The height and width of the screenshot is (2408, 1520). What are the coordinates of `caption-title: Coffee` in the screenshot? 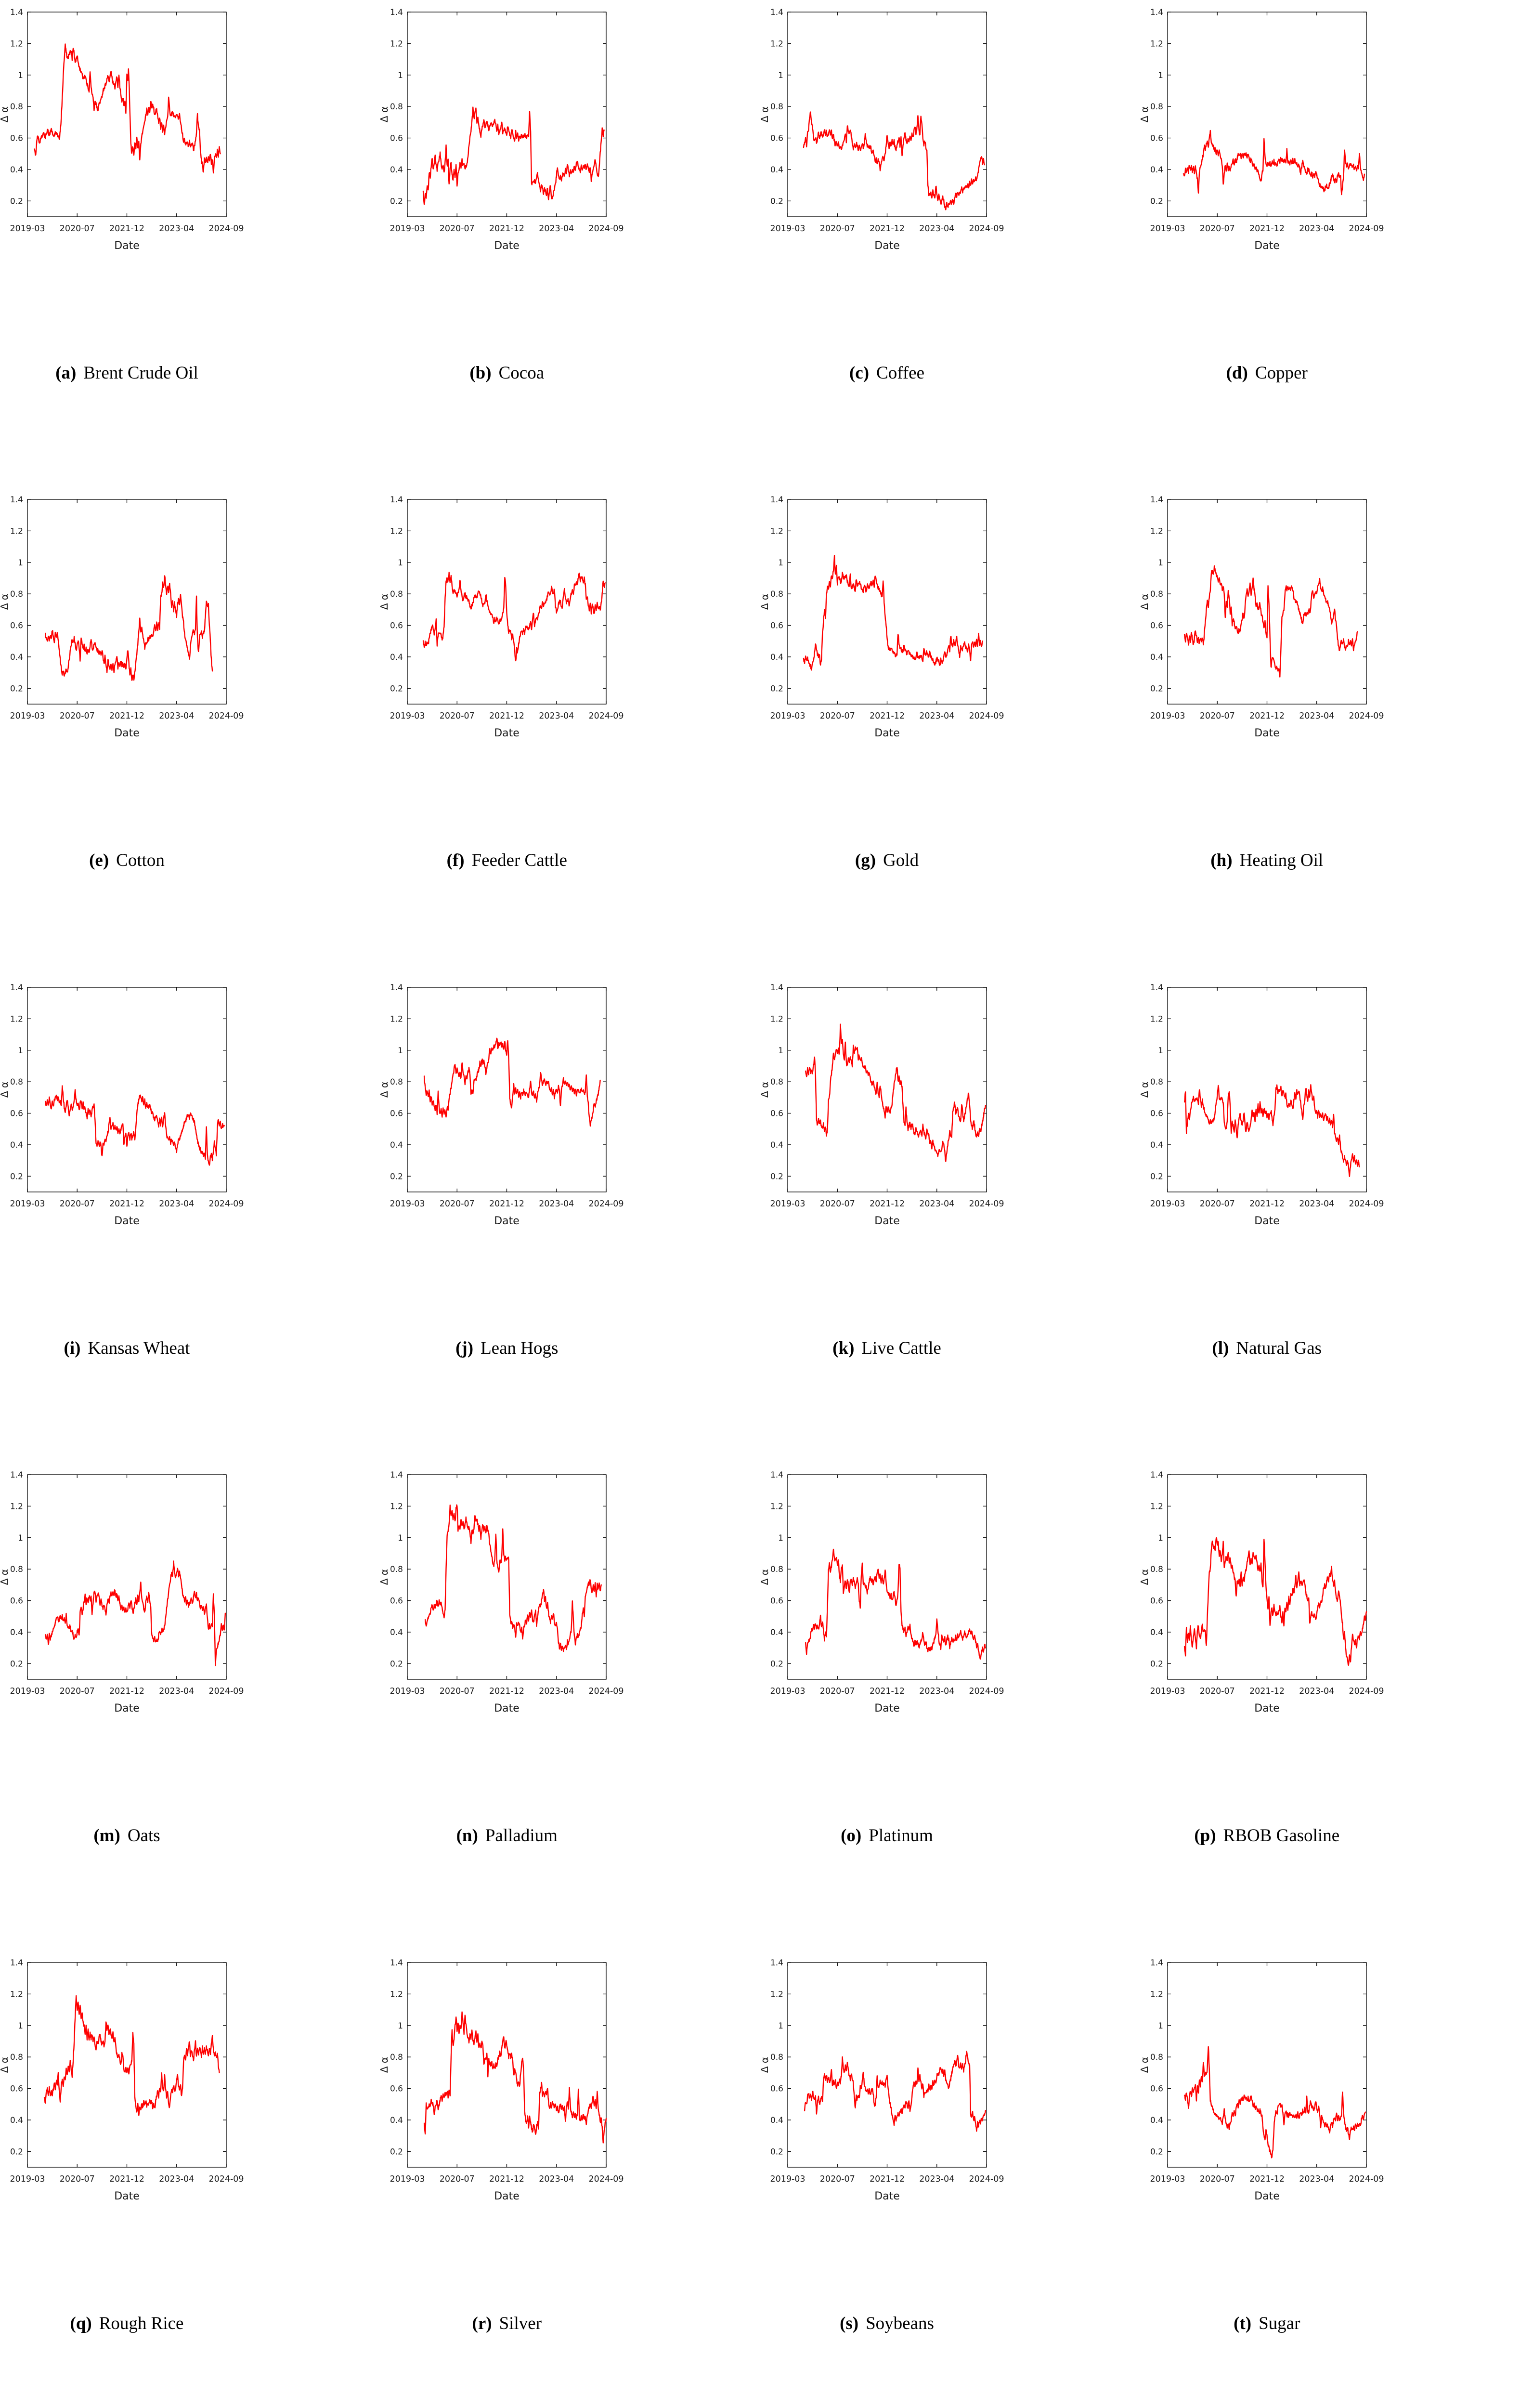 It's located at (900, 373).